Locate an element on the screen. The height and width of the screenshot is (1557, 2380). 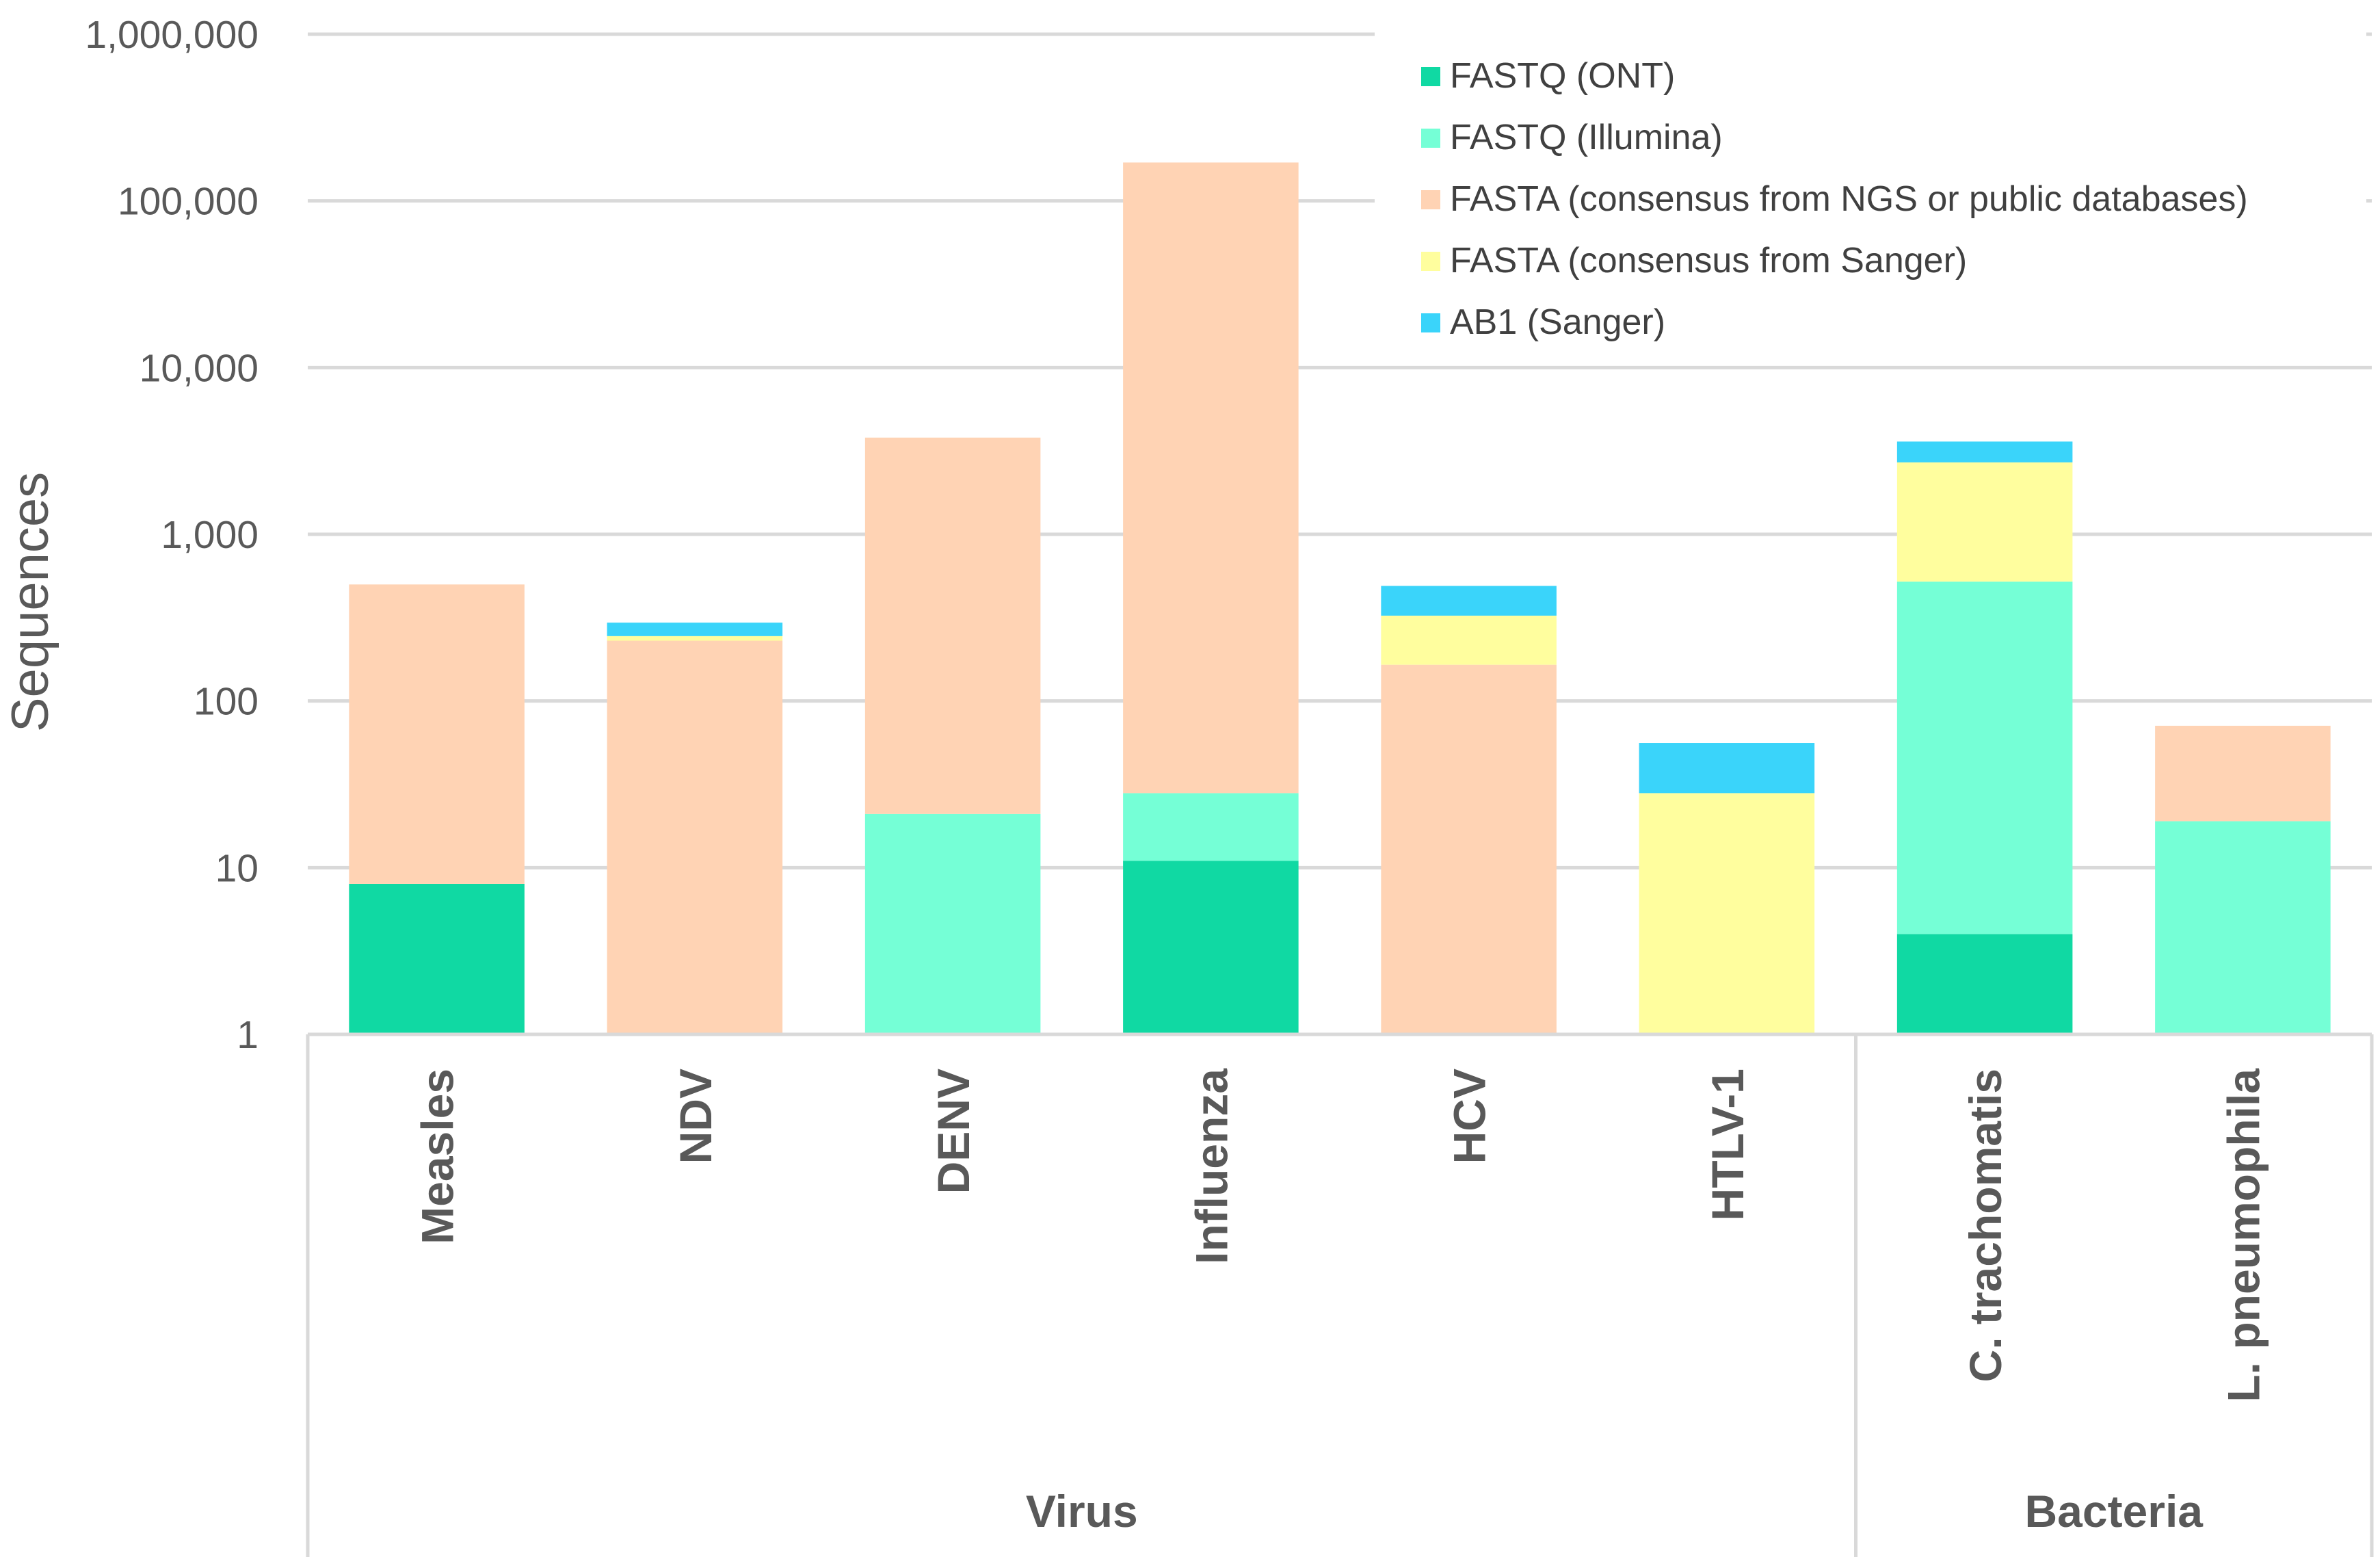
bar-denv-fasta-consensus-from-ngs-or-public-databases is located at coordinates (952, 625).